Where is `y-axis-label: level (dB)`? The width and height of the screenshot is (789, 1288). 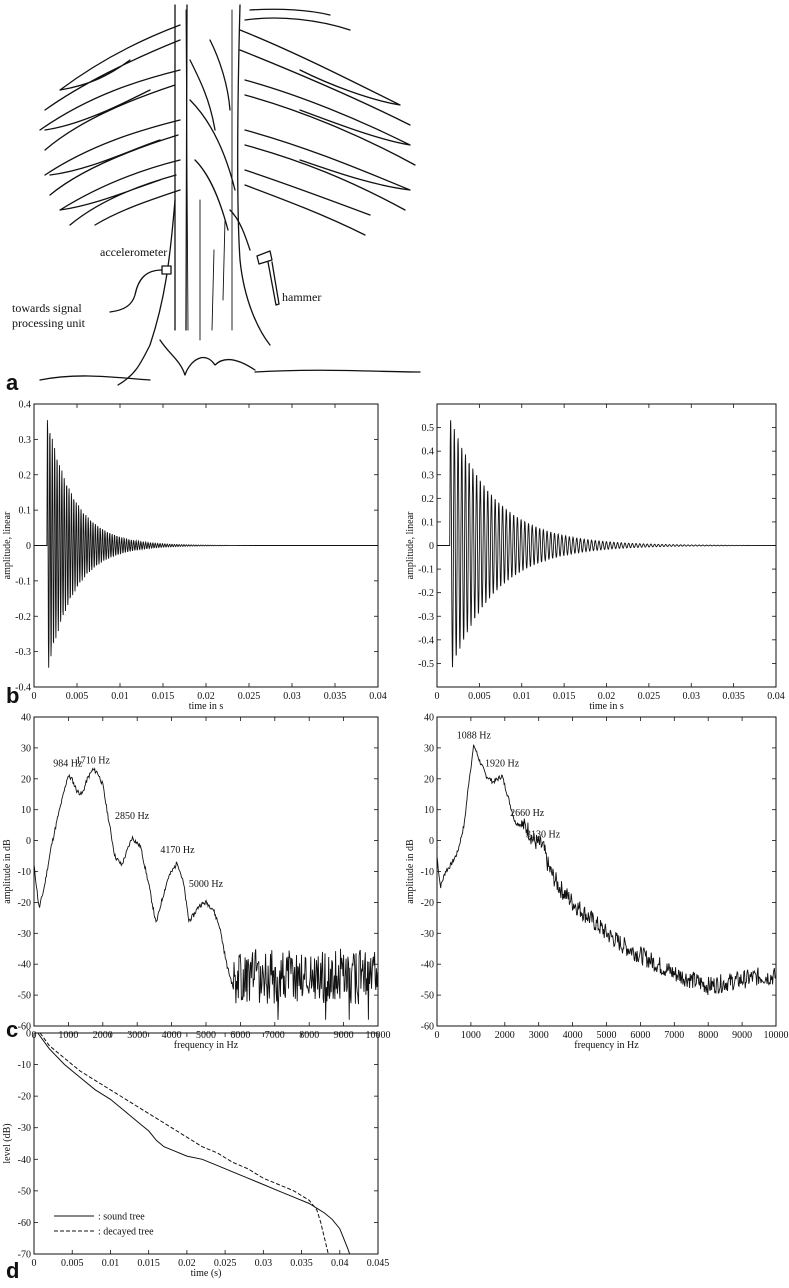
y-axis-label: level (dB) is located at coordinates (7, 1143).